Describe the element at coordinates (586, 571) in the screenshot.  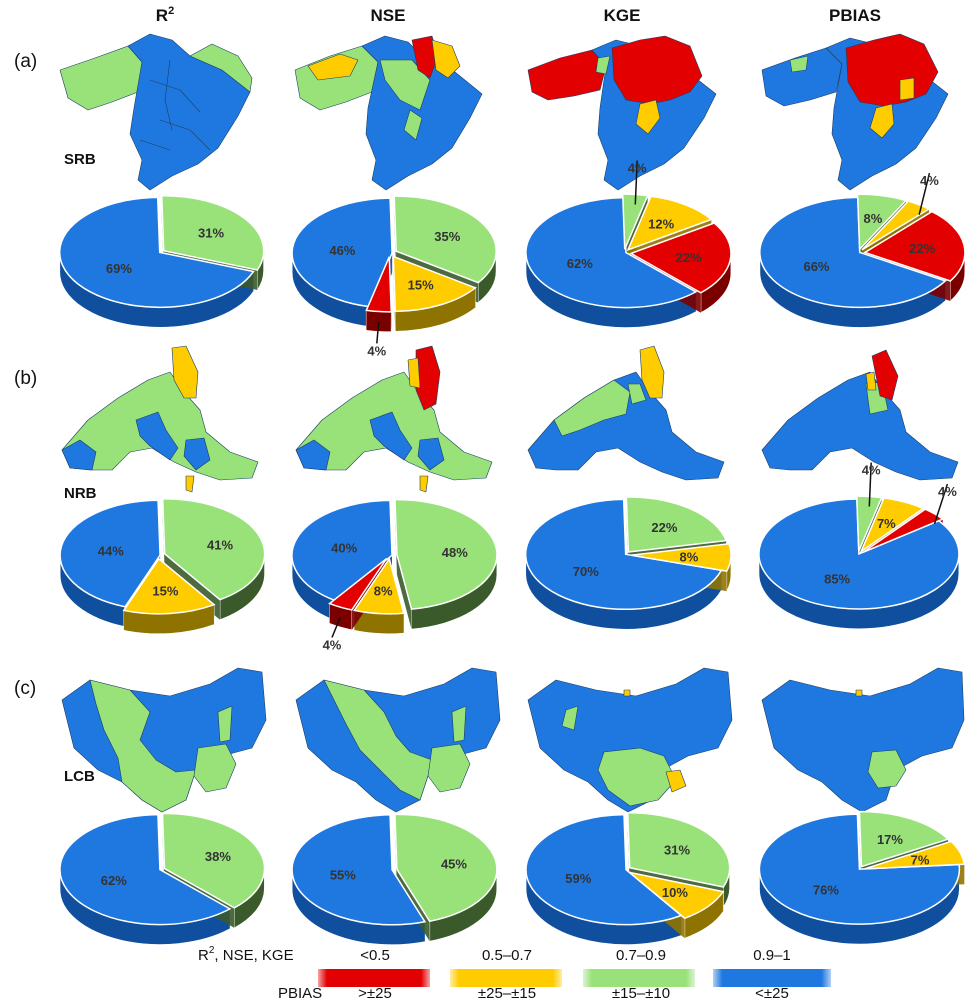
I see `pie-label-blue: 70%` at that location.